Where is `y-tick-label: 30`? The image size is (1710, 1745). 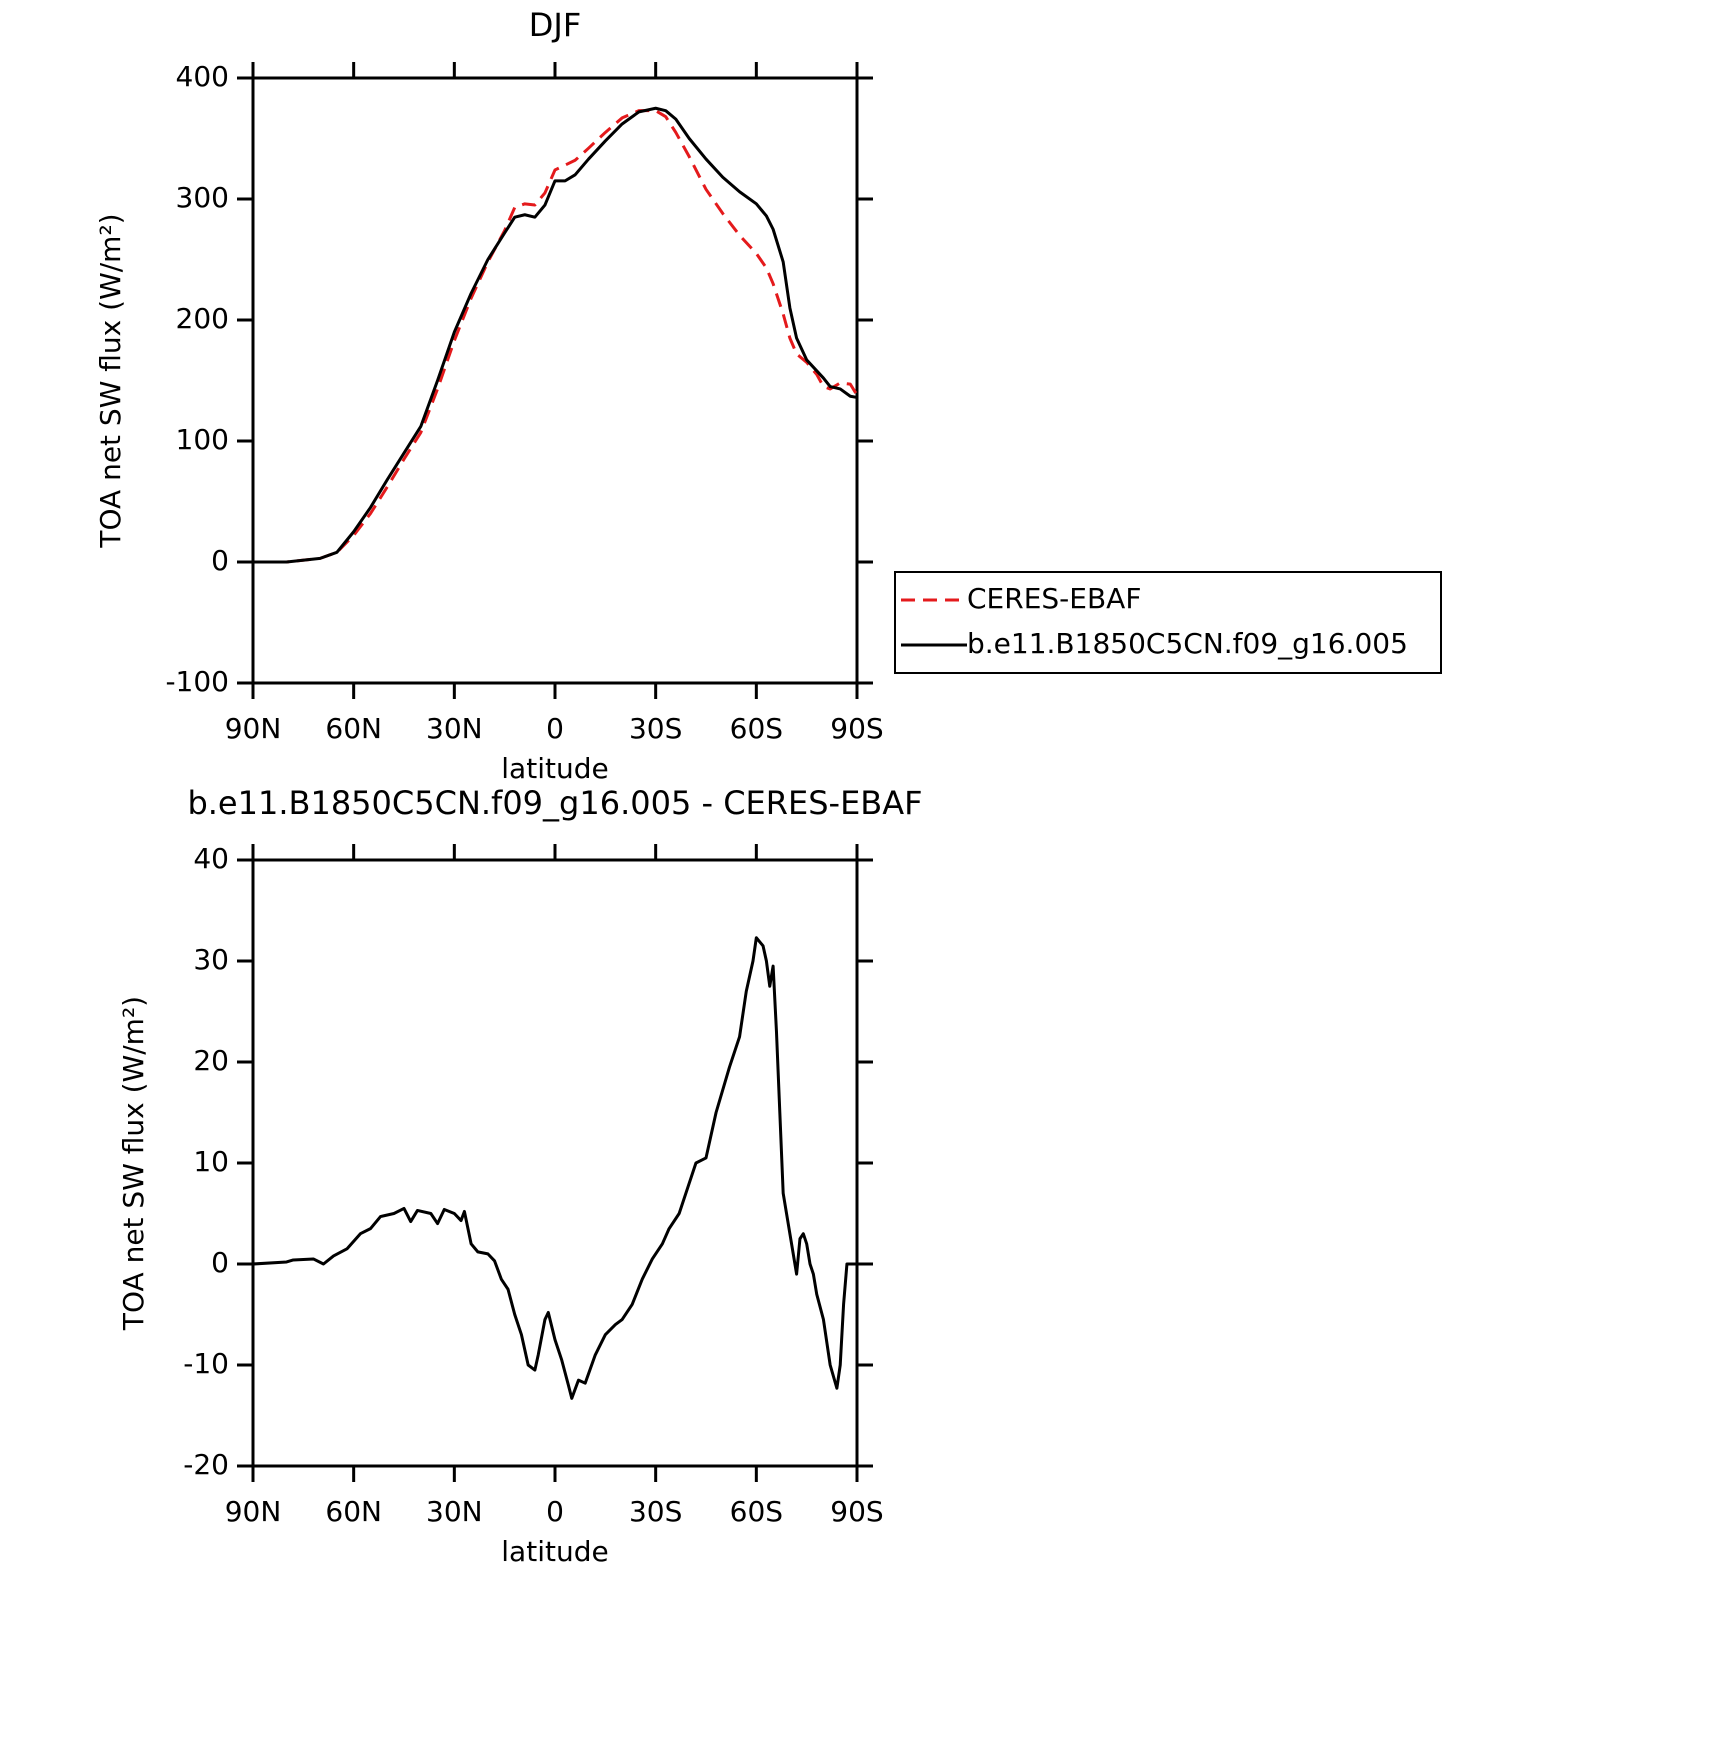
y-tick-label: 30 is located at coordinates (211, 959).